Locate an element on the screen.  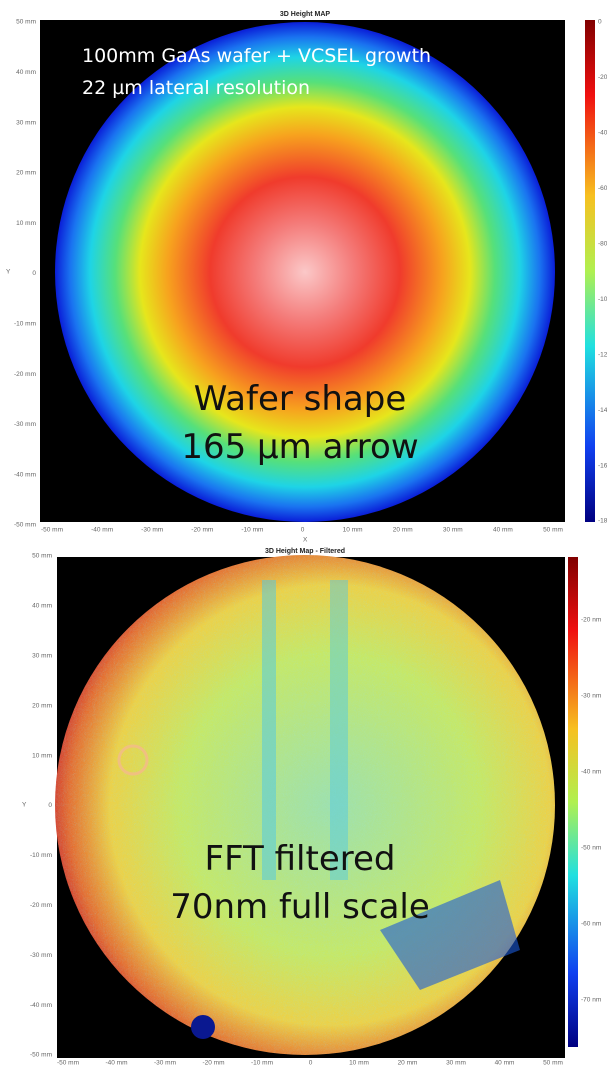
colorbar-tick-label: 0 is located at coordinates (600, 22).